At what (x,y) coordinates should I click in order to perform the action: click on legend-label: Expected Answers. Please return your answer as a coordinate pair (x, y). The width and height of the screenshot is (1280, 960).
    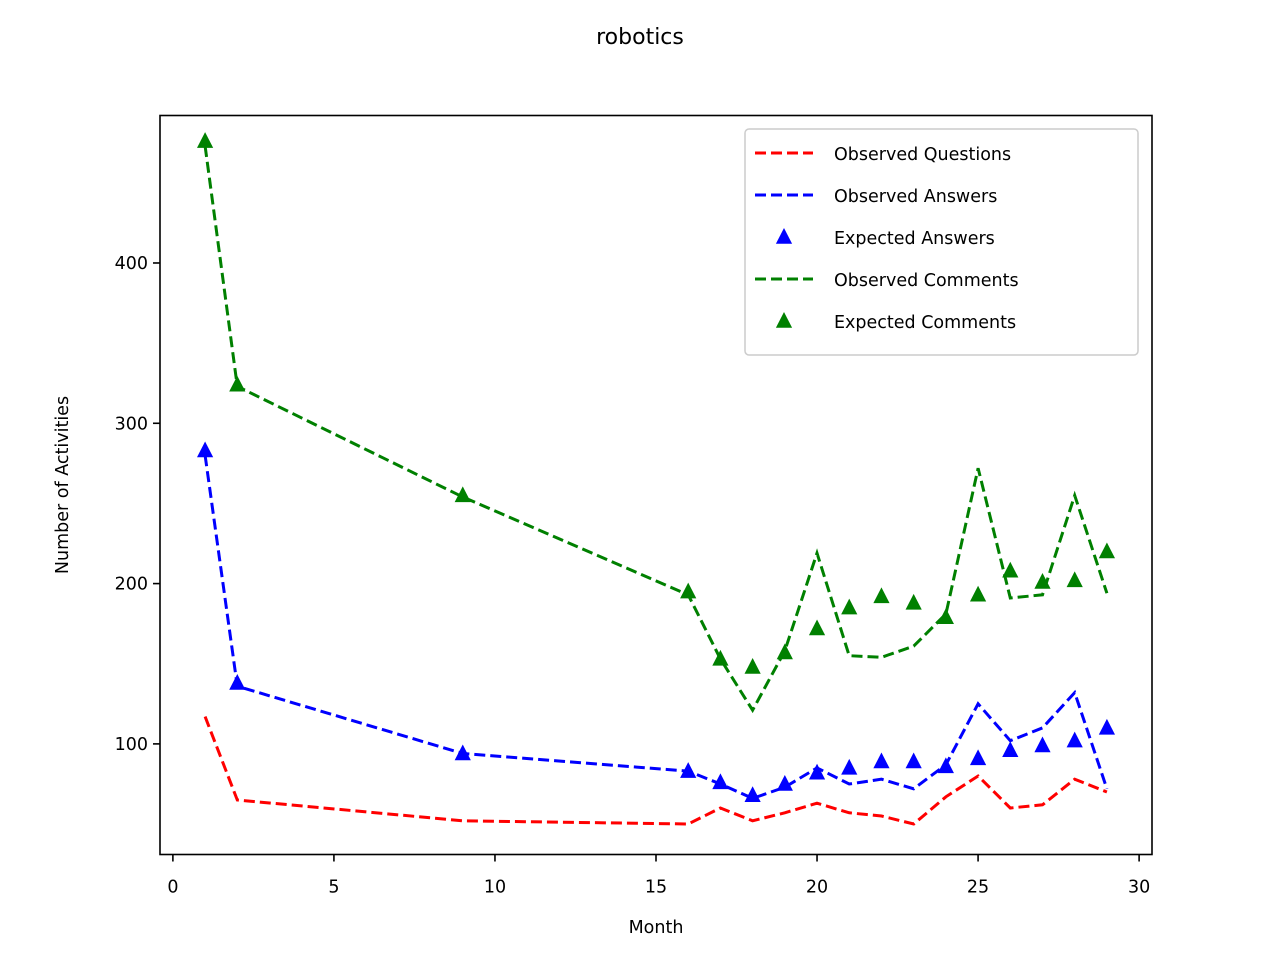
    Looking at the image, I should click on (914, 239).